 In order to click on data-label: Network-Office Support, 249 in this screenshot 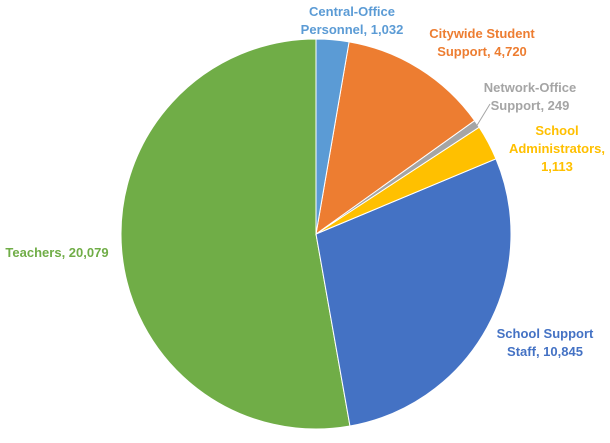, I will do `click(530, 96)`.